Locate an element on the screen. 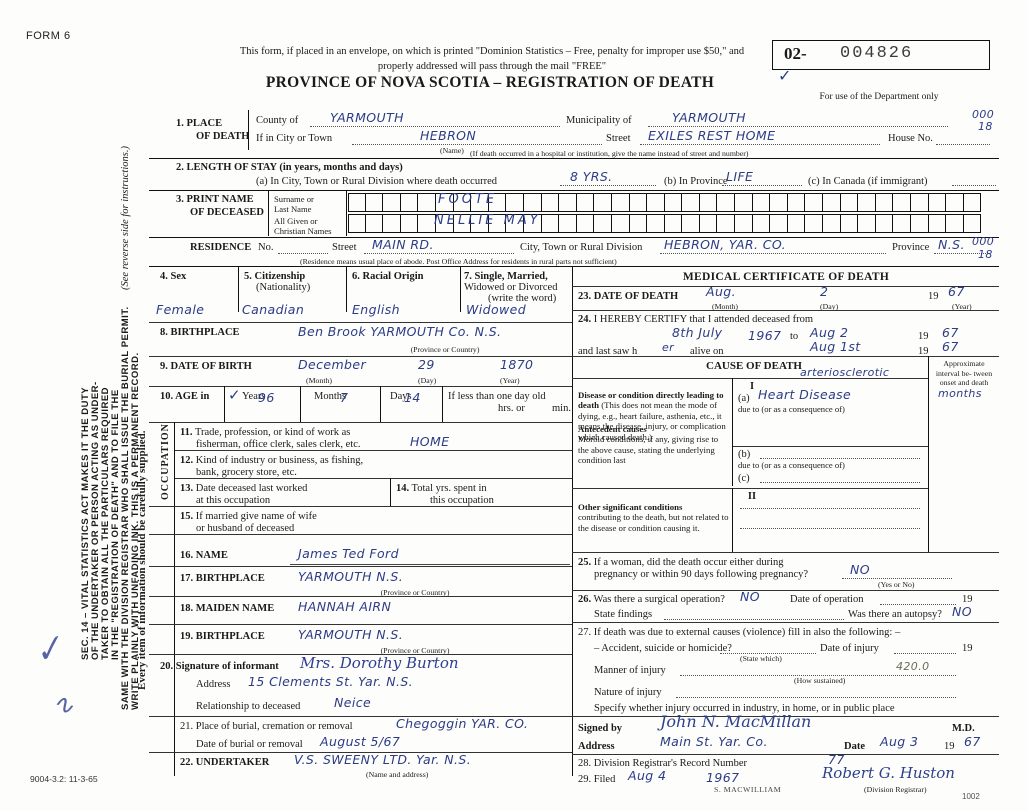 The width and height of the screenshot is (1028, 811). field-21-date-label: Date of burial or removal is located at coordinates (249, 744).